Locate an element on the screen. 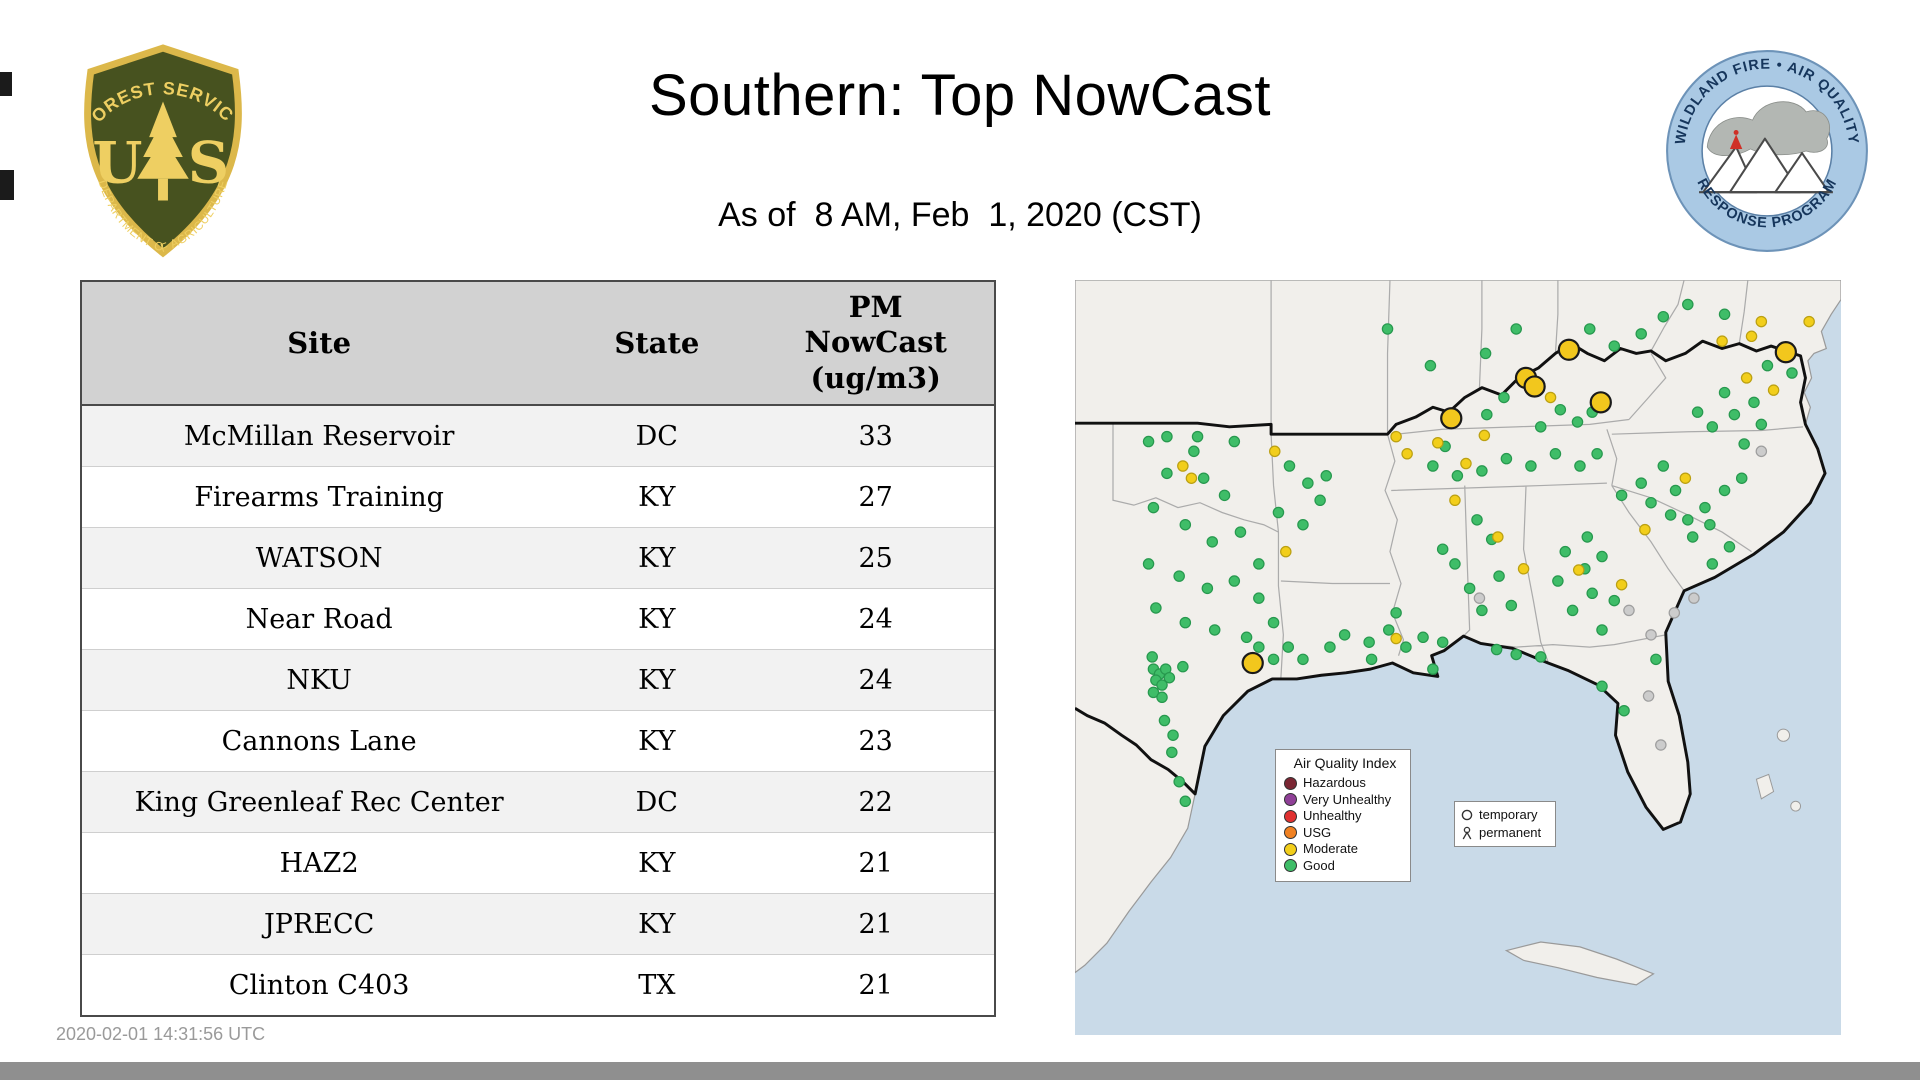 This screenshot has width=1920, height=1080. table-row: Near Road KY 24 is located at coordinates (538, 619).